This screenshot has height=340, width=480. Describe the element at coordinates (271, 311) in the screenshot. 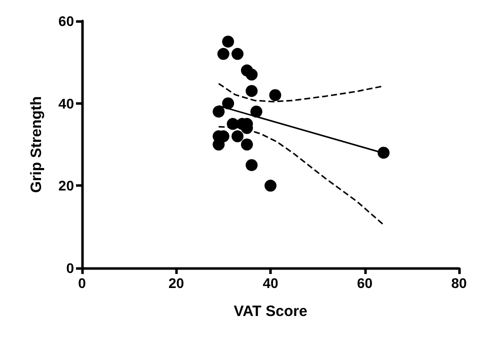

I see `x-axis-title: VAT Score` at that location.